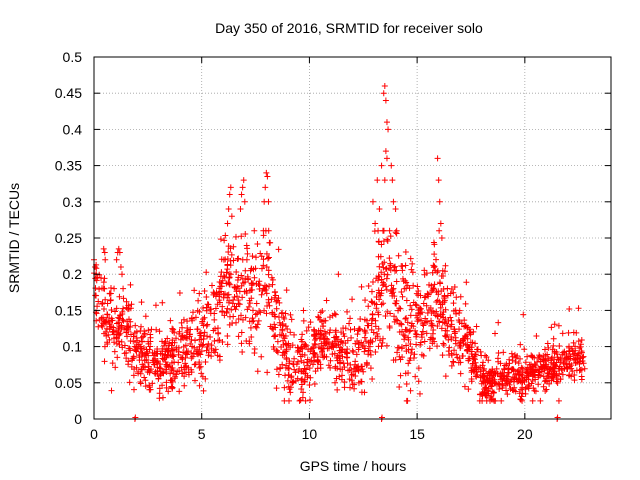 Image resolution: width=640 pixels, height=480 pixels. I want to click on x-tick-labels: 0 5 10 15 20, so click(311, 434).